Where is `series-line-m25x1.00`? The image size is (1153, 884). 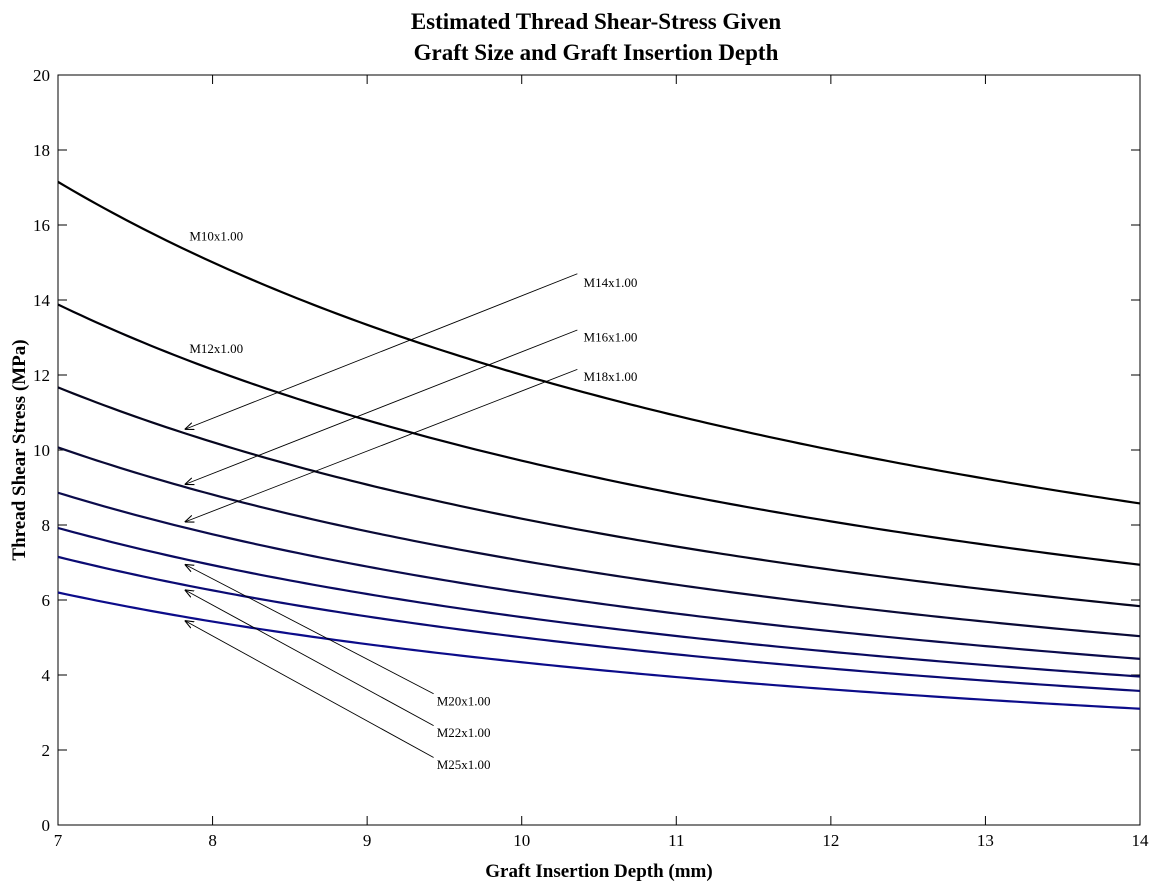
series-line-m25x1.00 is located at coordinates (599, 650).